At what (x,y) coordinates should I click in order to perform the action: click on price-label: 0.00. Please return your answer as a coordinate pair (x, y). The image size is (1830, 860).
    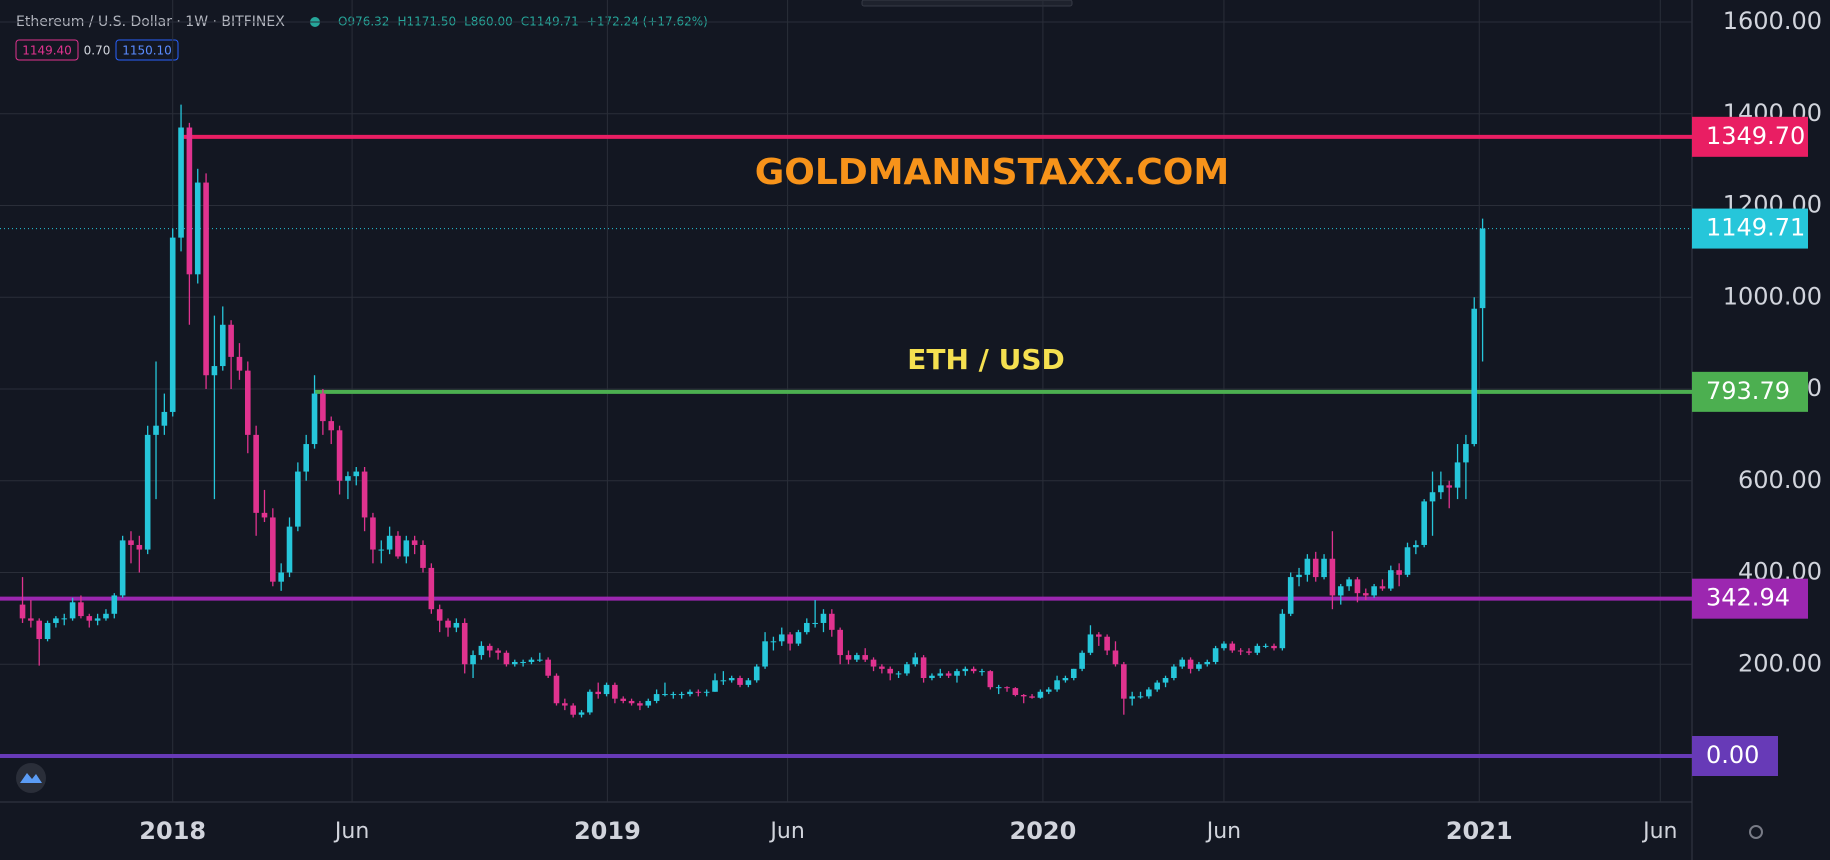
    Looking at the image, I should click on (1732, 755).